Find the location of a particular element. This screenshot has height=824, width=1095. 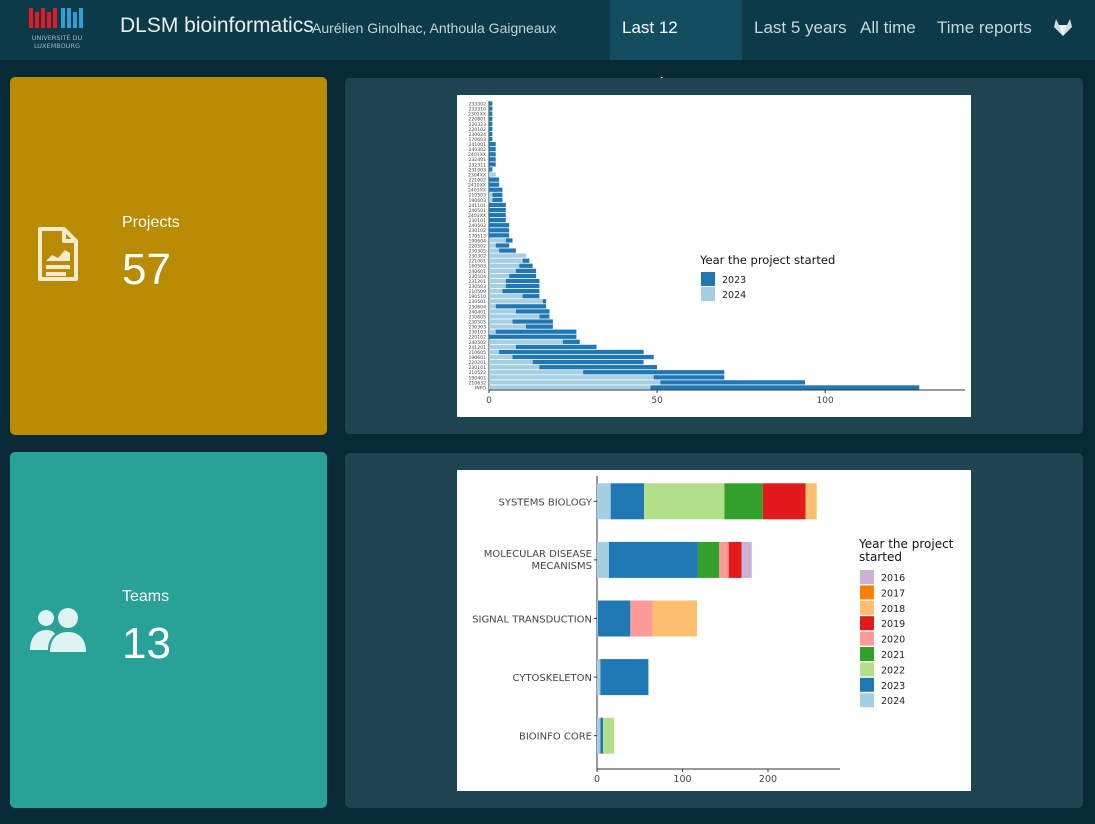

projects-card: Projects 57 is located at coordinates (168, 256).